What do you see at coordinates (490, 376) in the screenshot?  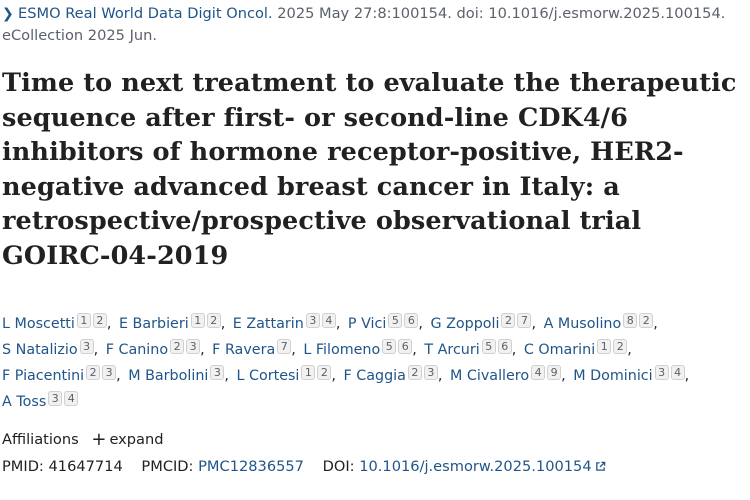 I see `author-name-link: M Civallero` at bounding box center [490, 376].